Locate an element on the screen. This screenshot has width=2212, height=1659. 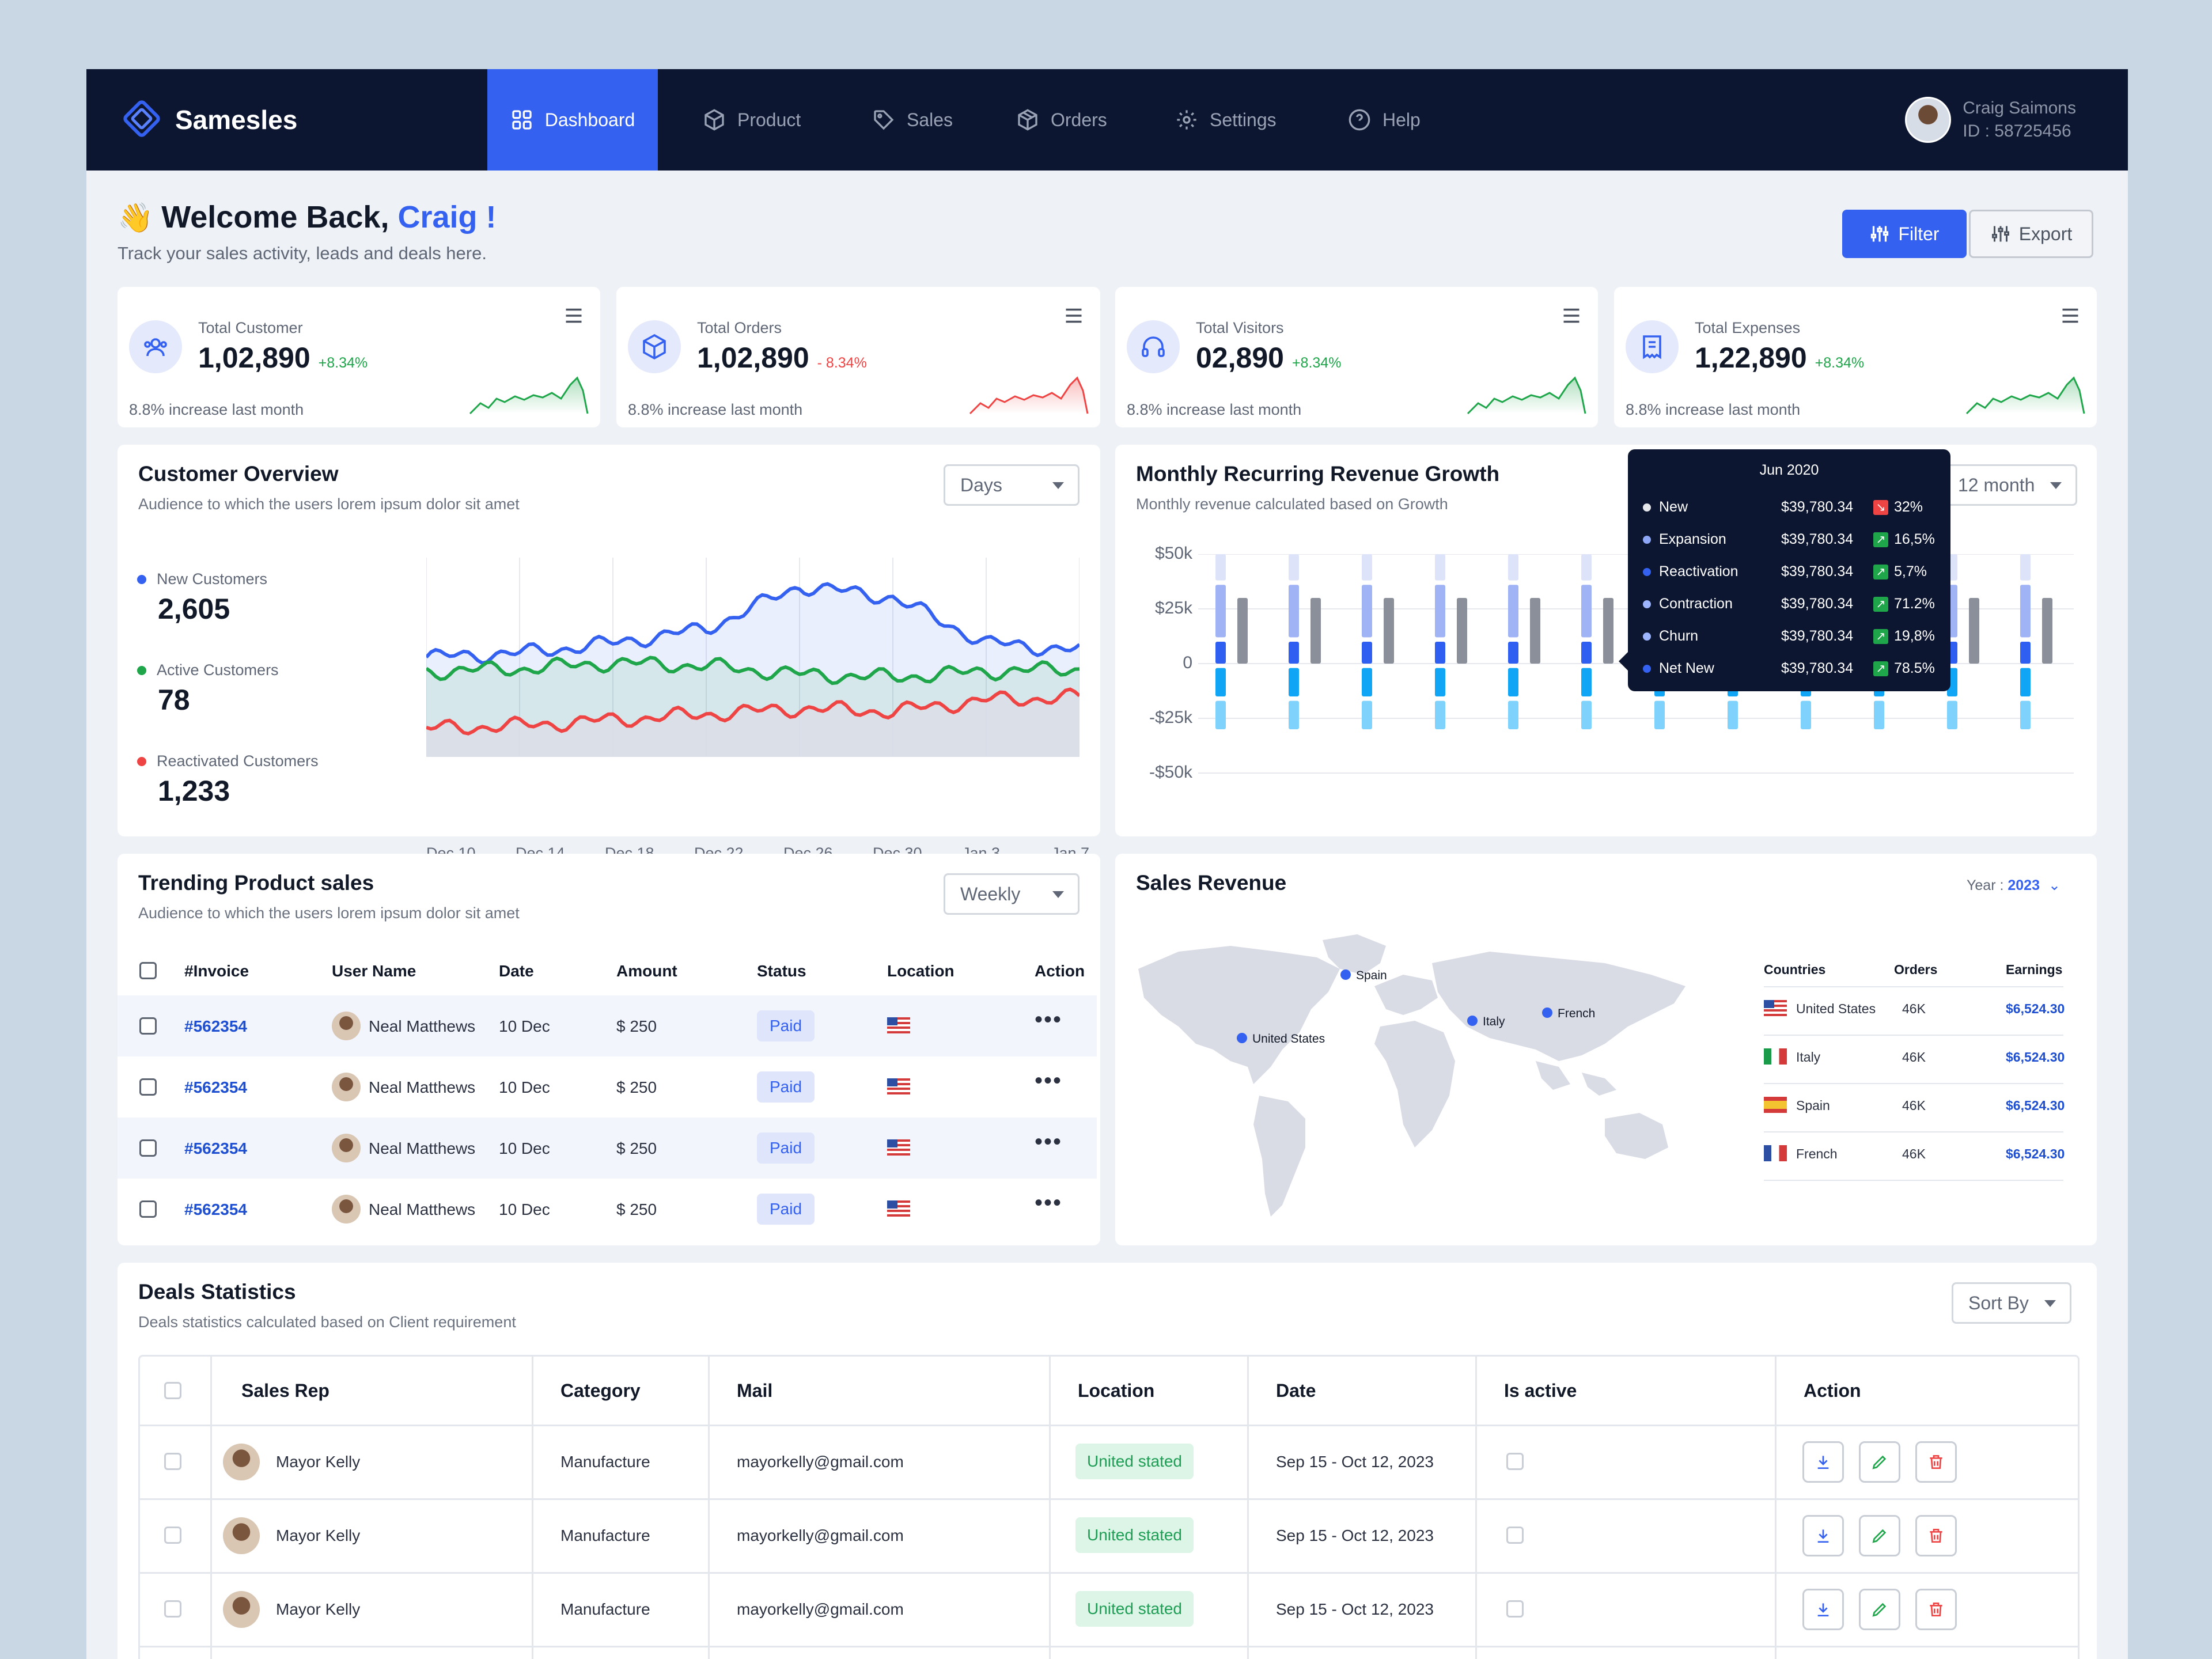
nav-help: Help is located at coordinates (1384, 120).